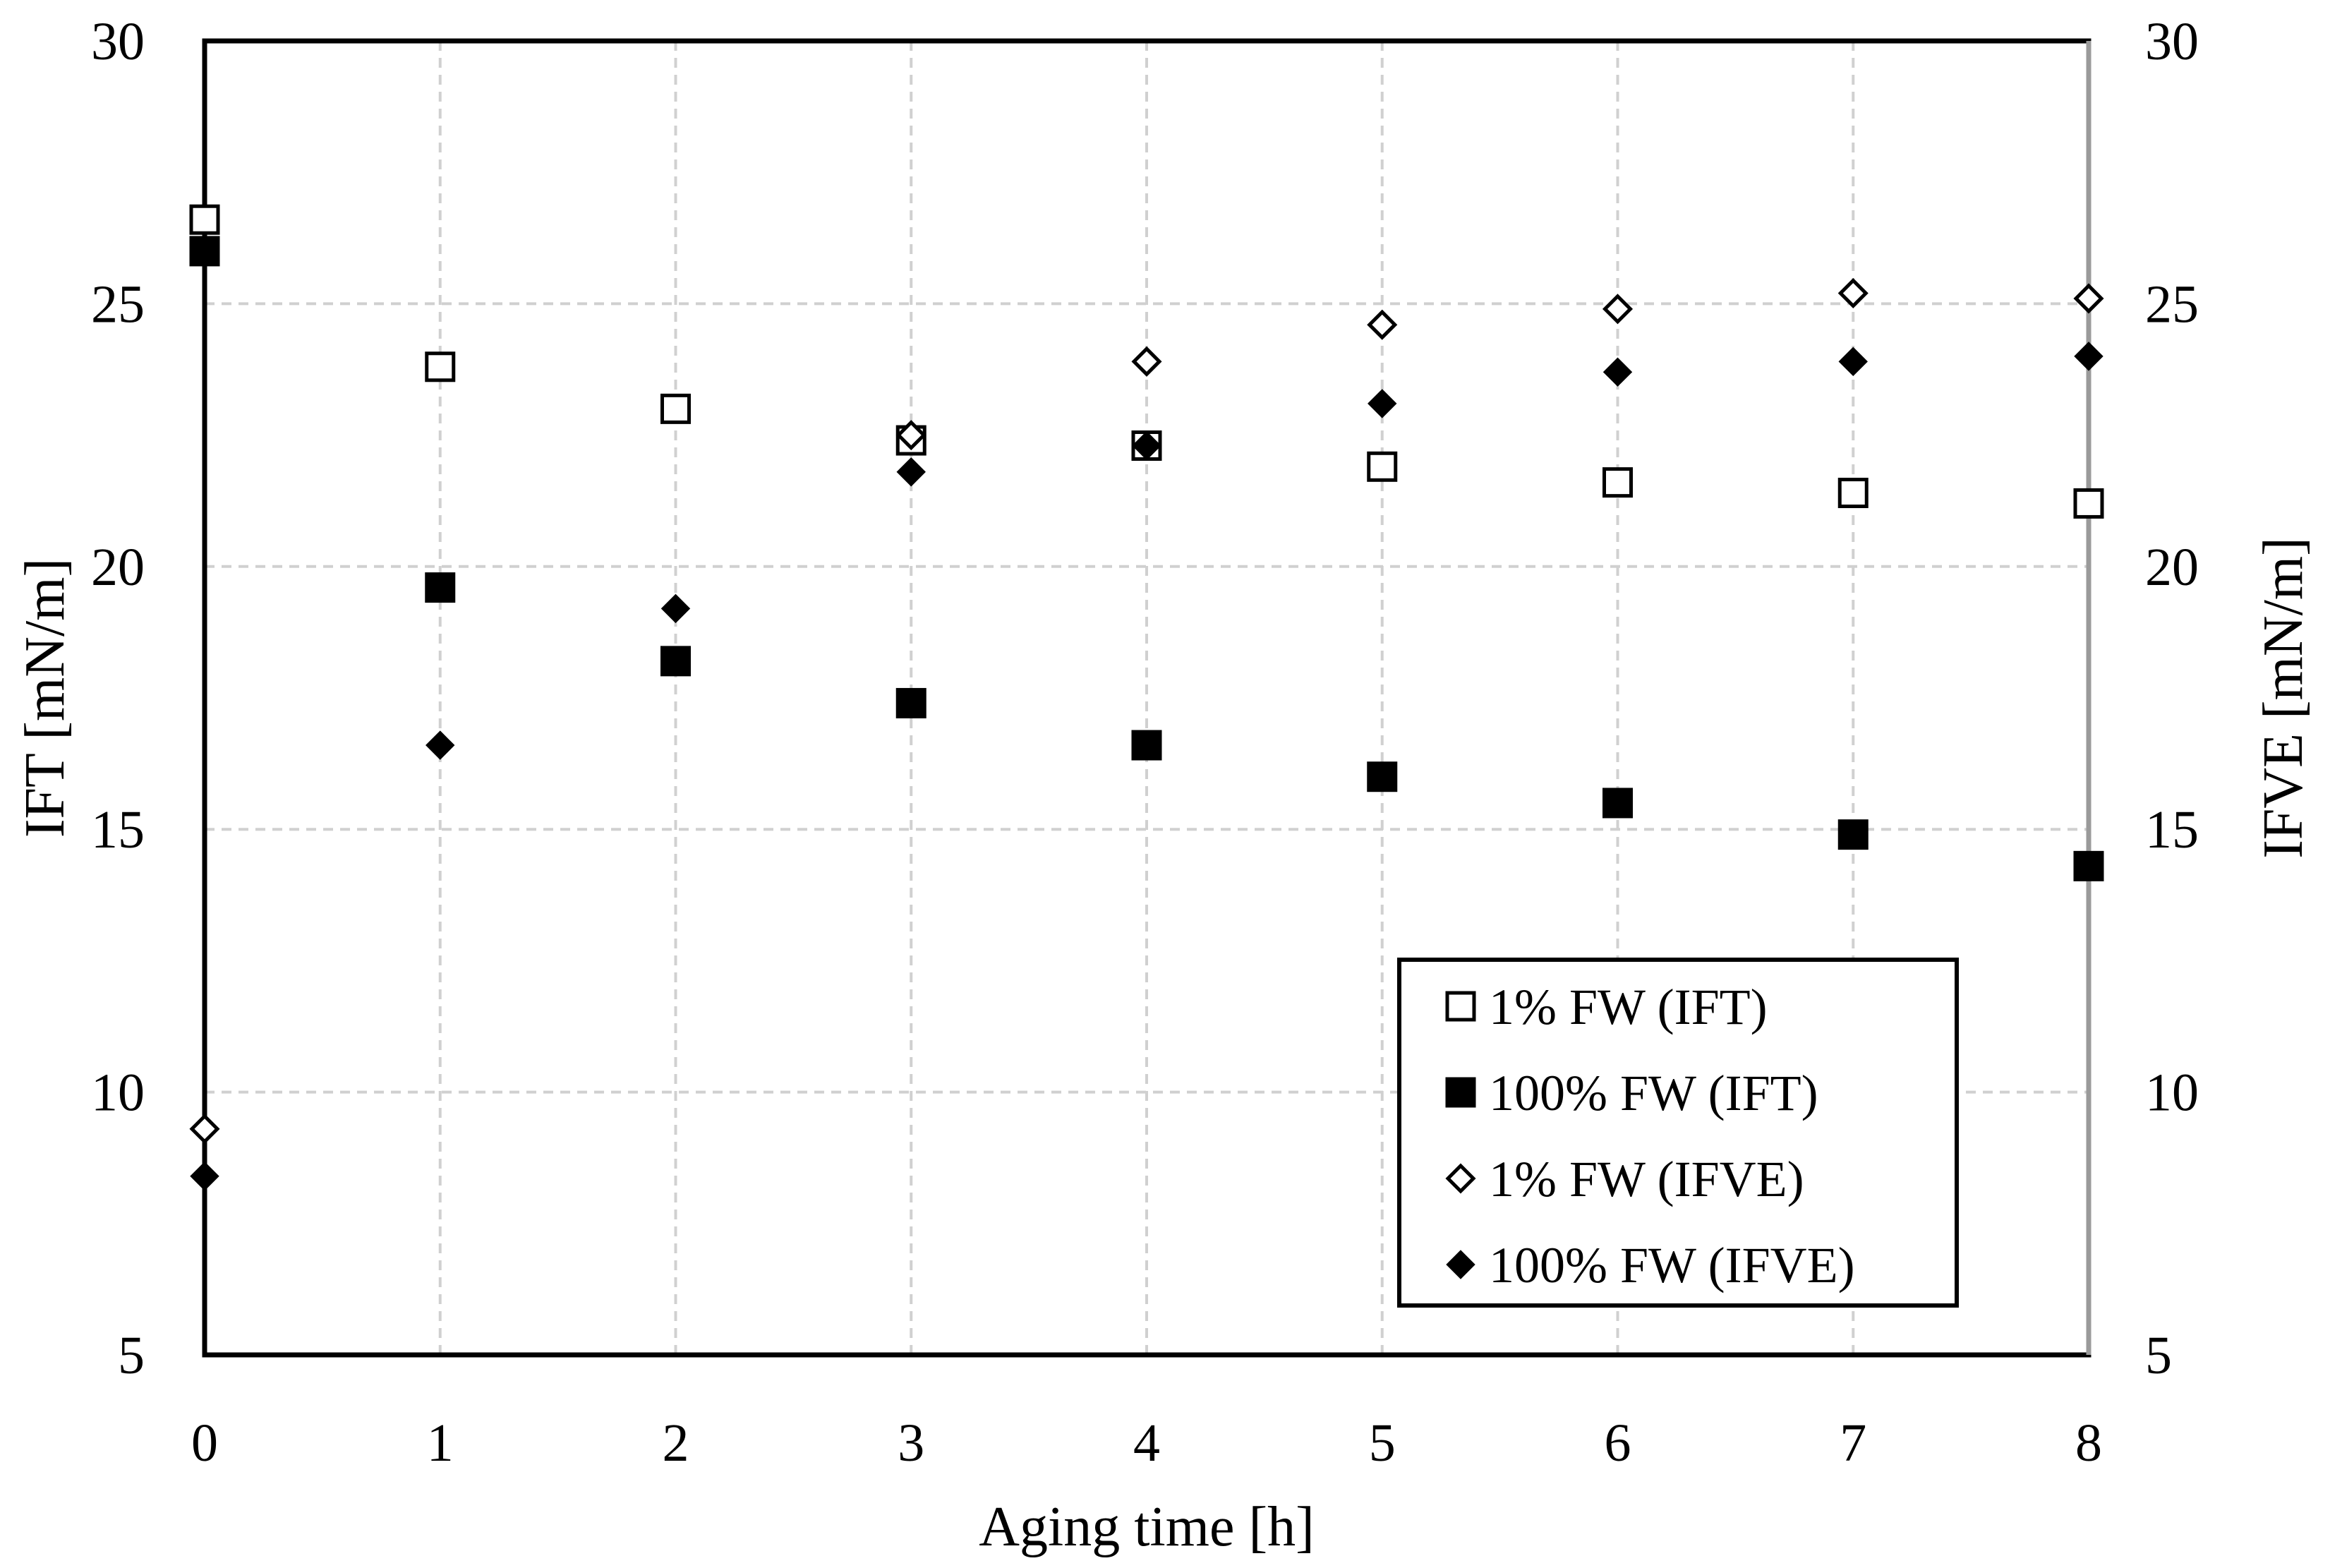 The image size is (2330, 1568). What do you see at coordinates (1628, 1007) in the screenshot?
I see `legend-label: 1% FW (IFT)` at bounding box center [1628, 1007].